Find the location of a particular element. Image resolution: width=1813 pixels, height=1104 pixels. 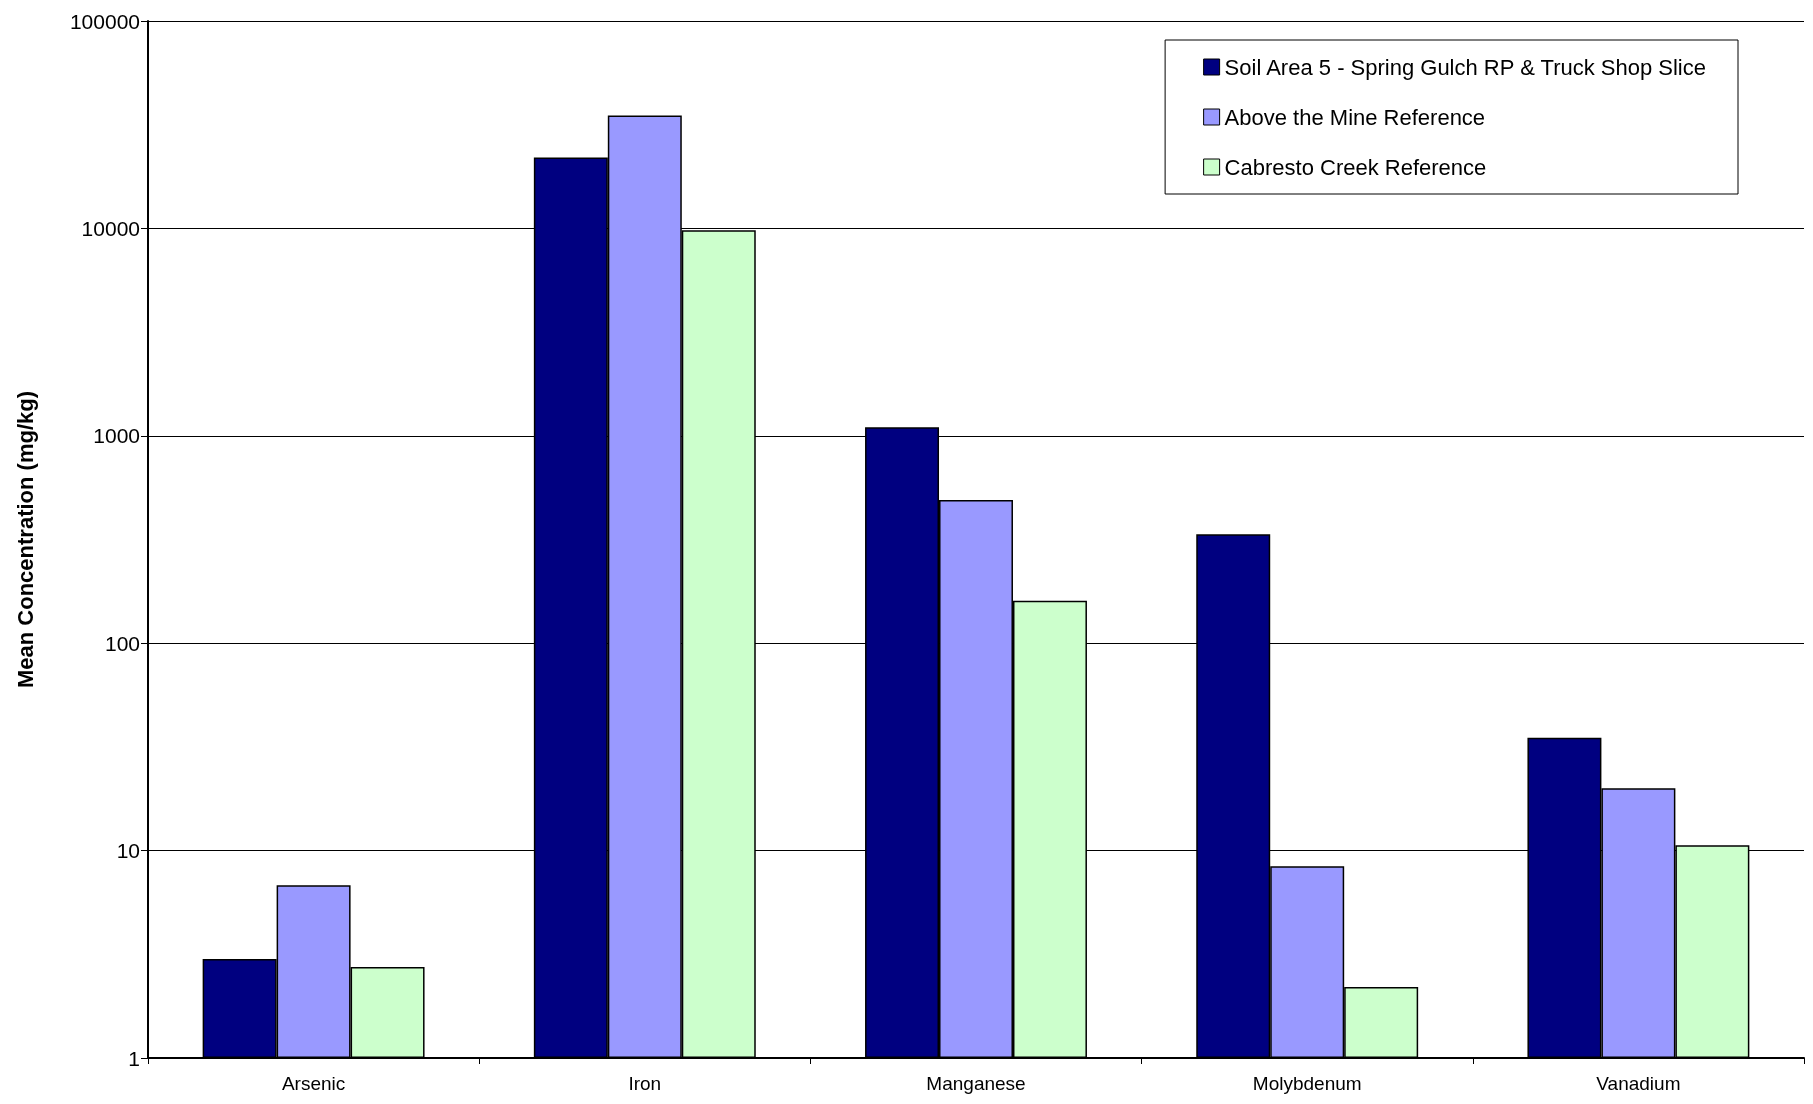

x-tick-label: Molybdenum is located at coordinates (1307, 1083).